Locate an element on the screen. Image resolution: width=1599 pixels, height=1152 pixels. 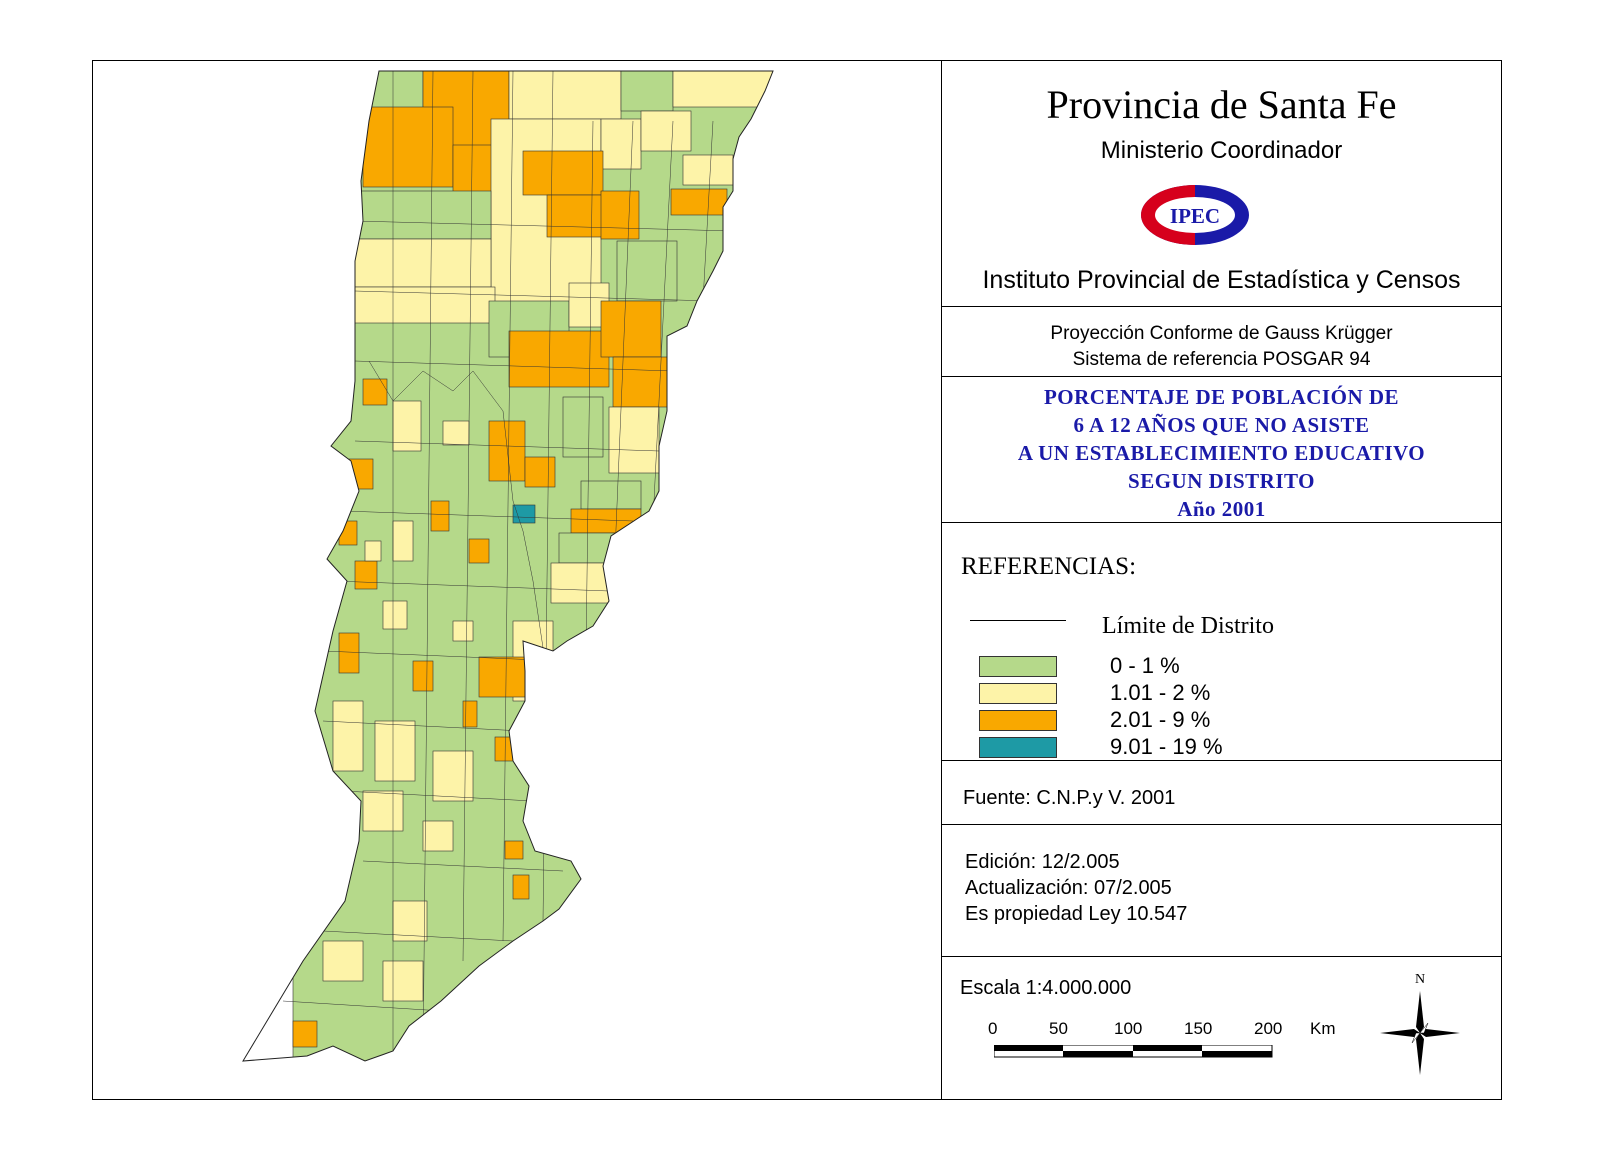
scale-tick-0: 0 is located at coordinates (993, 1028).